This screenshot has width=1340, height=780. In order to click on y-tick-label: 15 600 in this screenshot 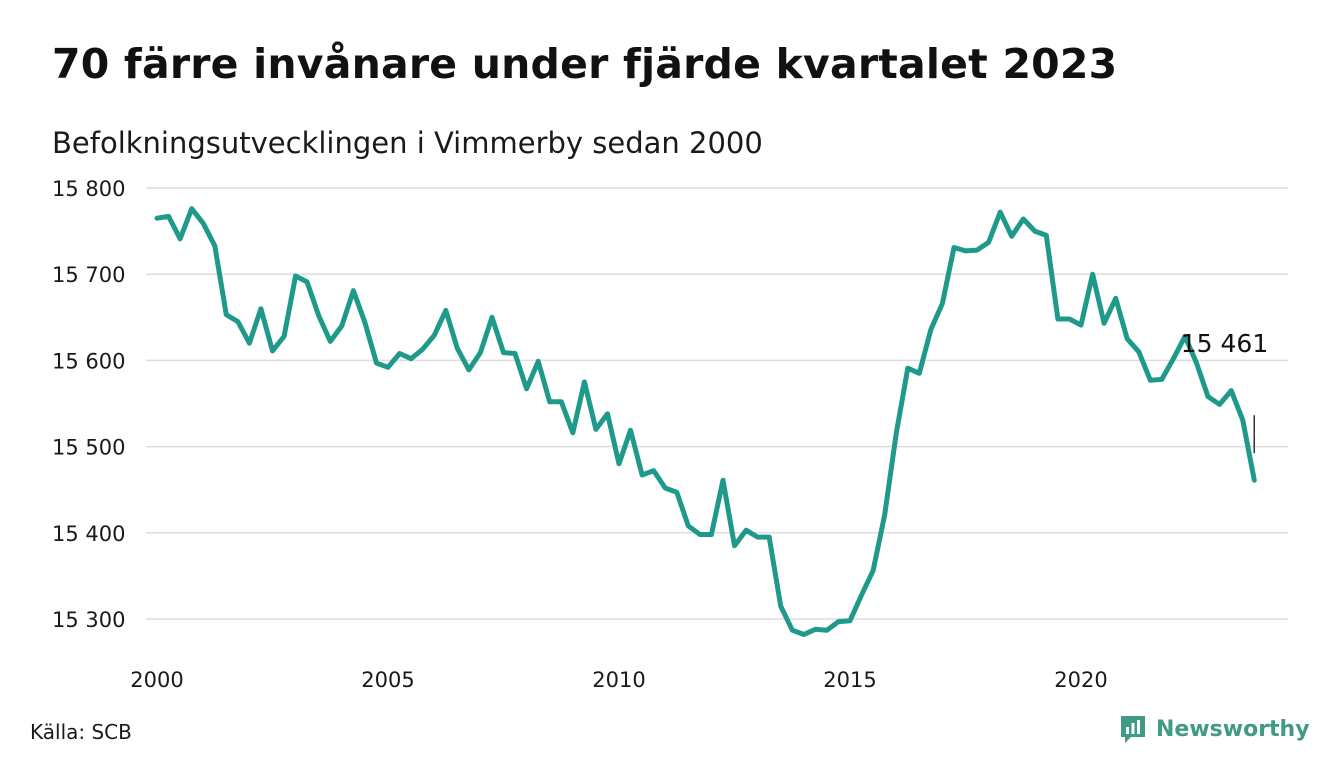, I will do `click(88, 361)`.